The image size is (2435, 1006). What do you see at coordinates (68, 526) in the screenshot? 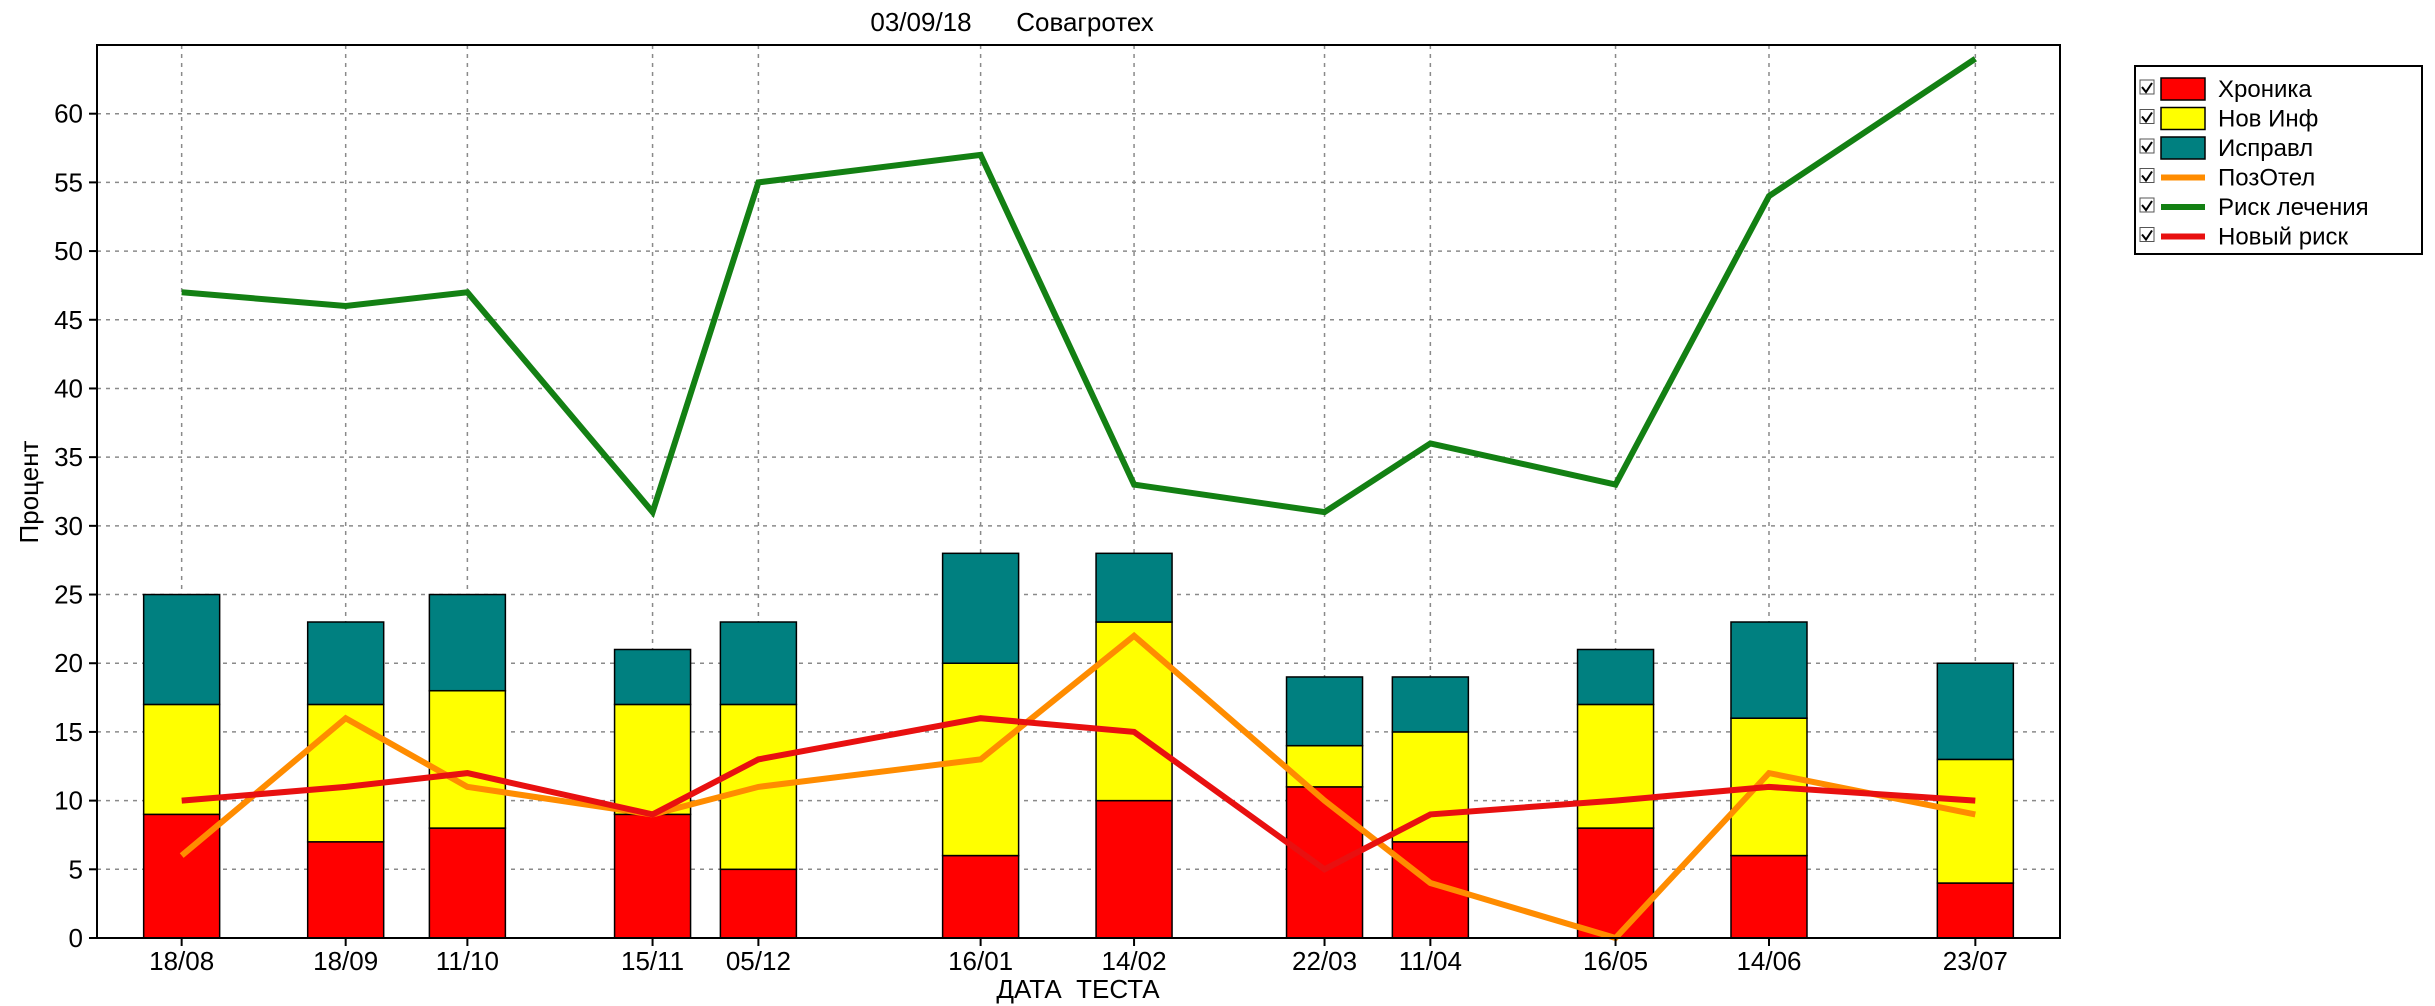
I see `y-tick-label: 30` at bounding box center [68, 526].